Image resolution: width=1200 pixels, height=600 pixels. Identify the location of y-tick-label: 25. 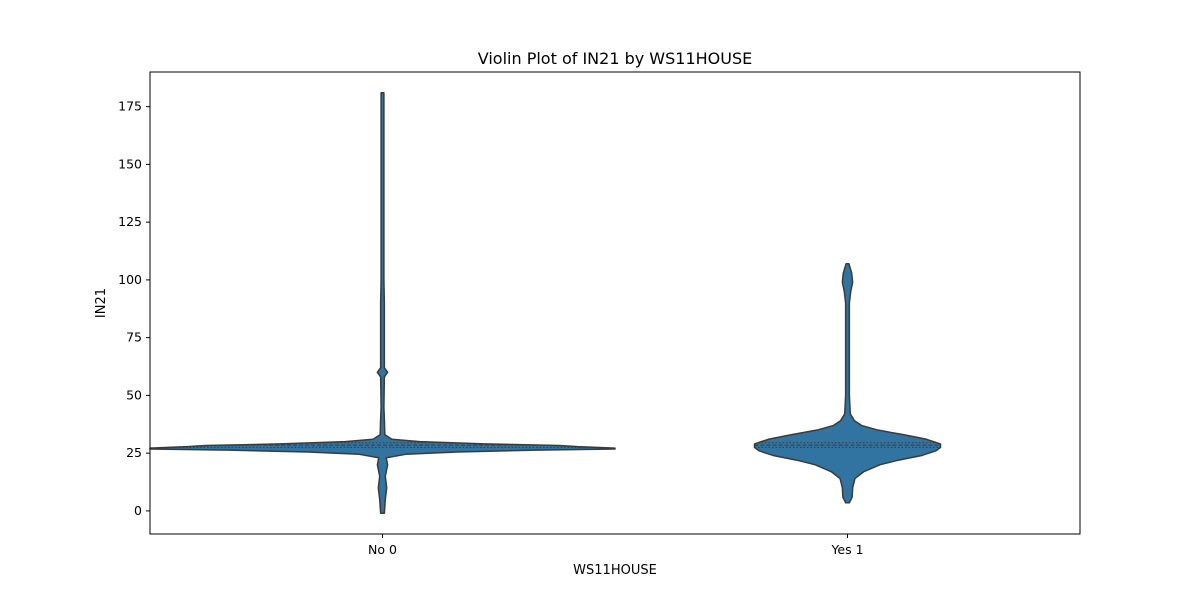
(134, 452).